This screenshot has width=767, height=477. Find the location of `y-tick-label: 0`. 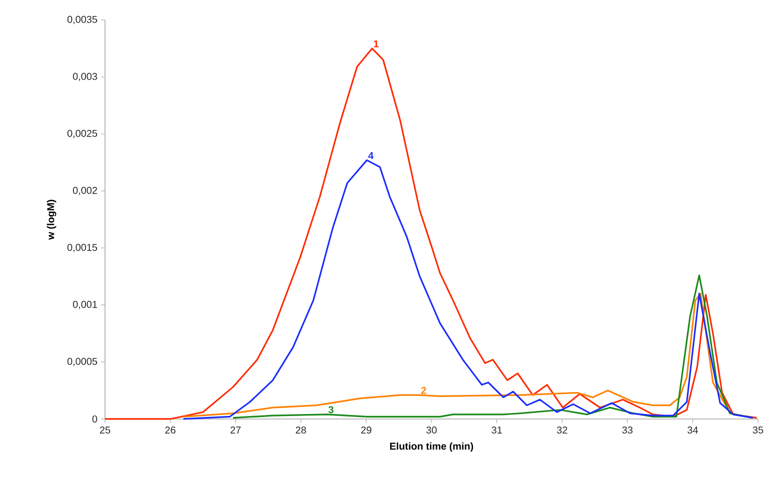

y-tick-label: 0 is located at coordinates (95, 419).